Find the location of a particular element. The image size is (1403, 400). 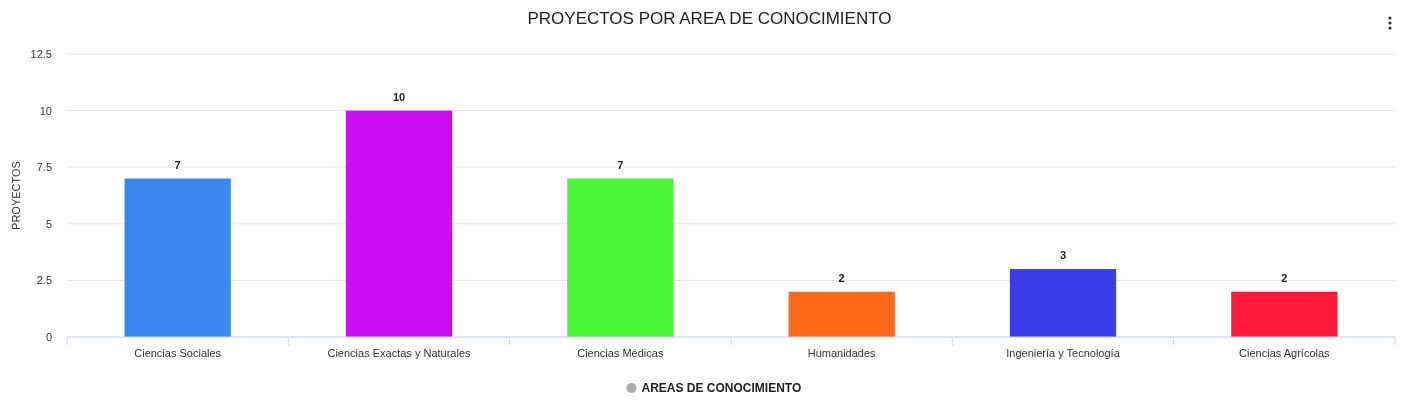

text: AREAS DE CONOCIMIENTO is located at coordinates (721, 388).